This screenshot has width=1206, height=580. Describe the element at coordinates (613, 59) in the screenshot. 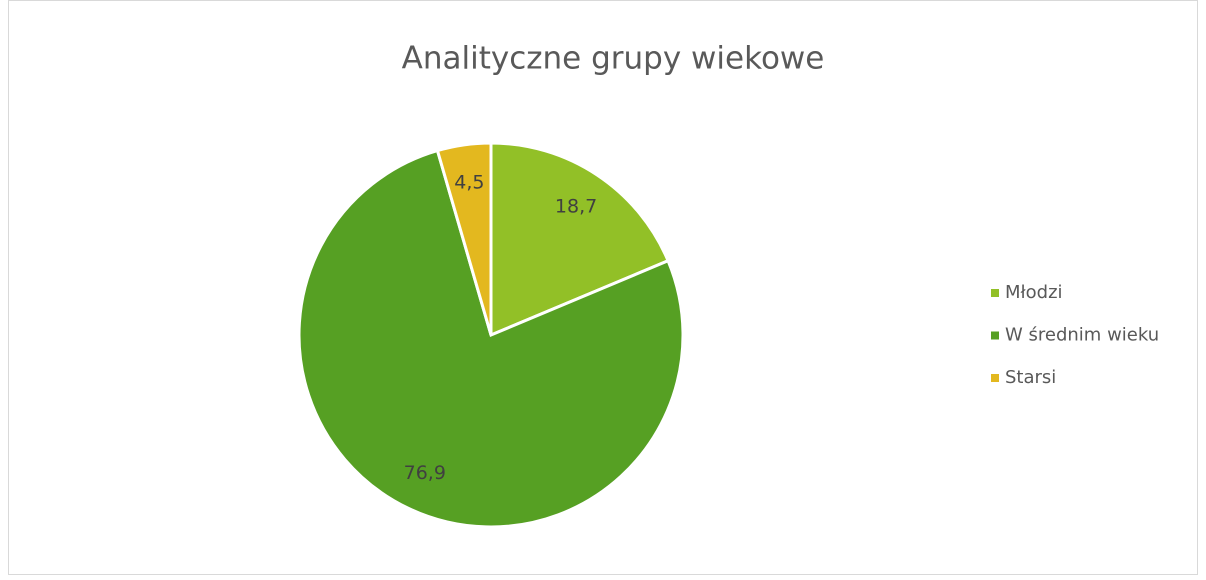

I see `chart-title: Analityczne grupy wiekowe` at that location.